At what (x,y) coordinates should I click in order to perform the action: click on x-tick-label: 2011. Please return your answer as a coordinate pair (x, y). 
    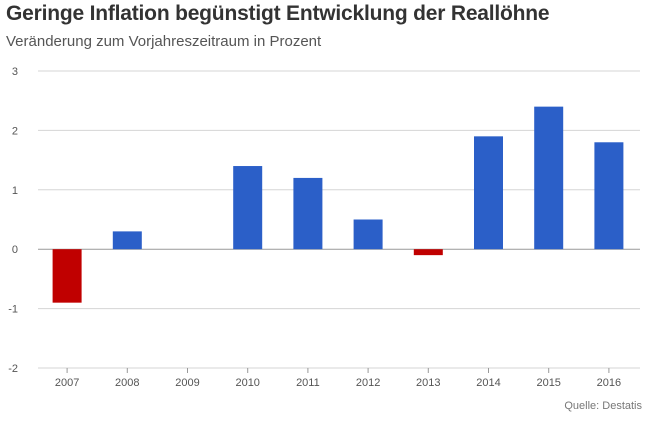
    Looking at the image, I should click on (308, 383).